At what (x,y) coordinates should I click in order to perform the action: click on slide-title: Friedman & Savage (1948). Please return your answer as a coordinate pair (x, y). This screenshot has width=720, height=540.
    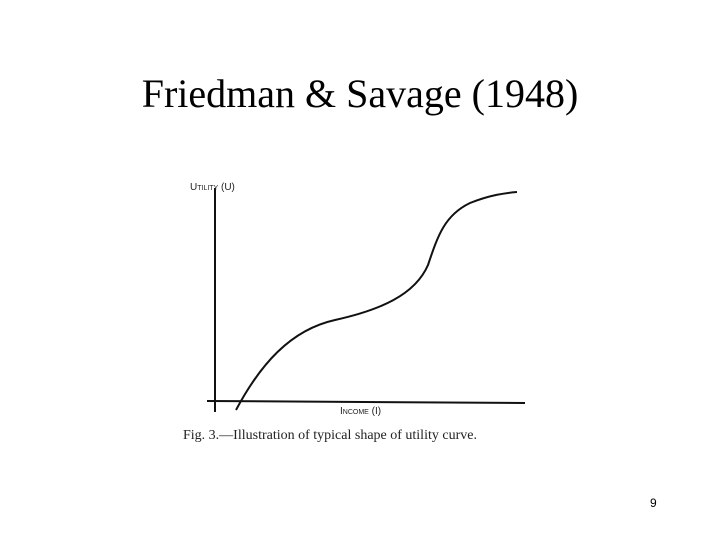
    Looking at the image, I should click on (360, 93).